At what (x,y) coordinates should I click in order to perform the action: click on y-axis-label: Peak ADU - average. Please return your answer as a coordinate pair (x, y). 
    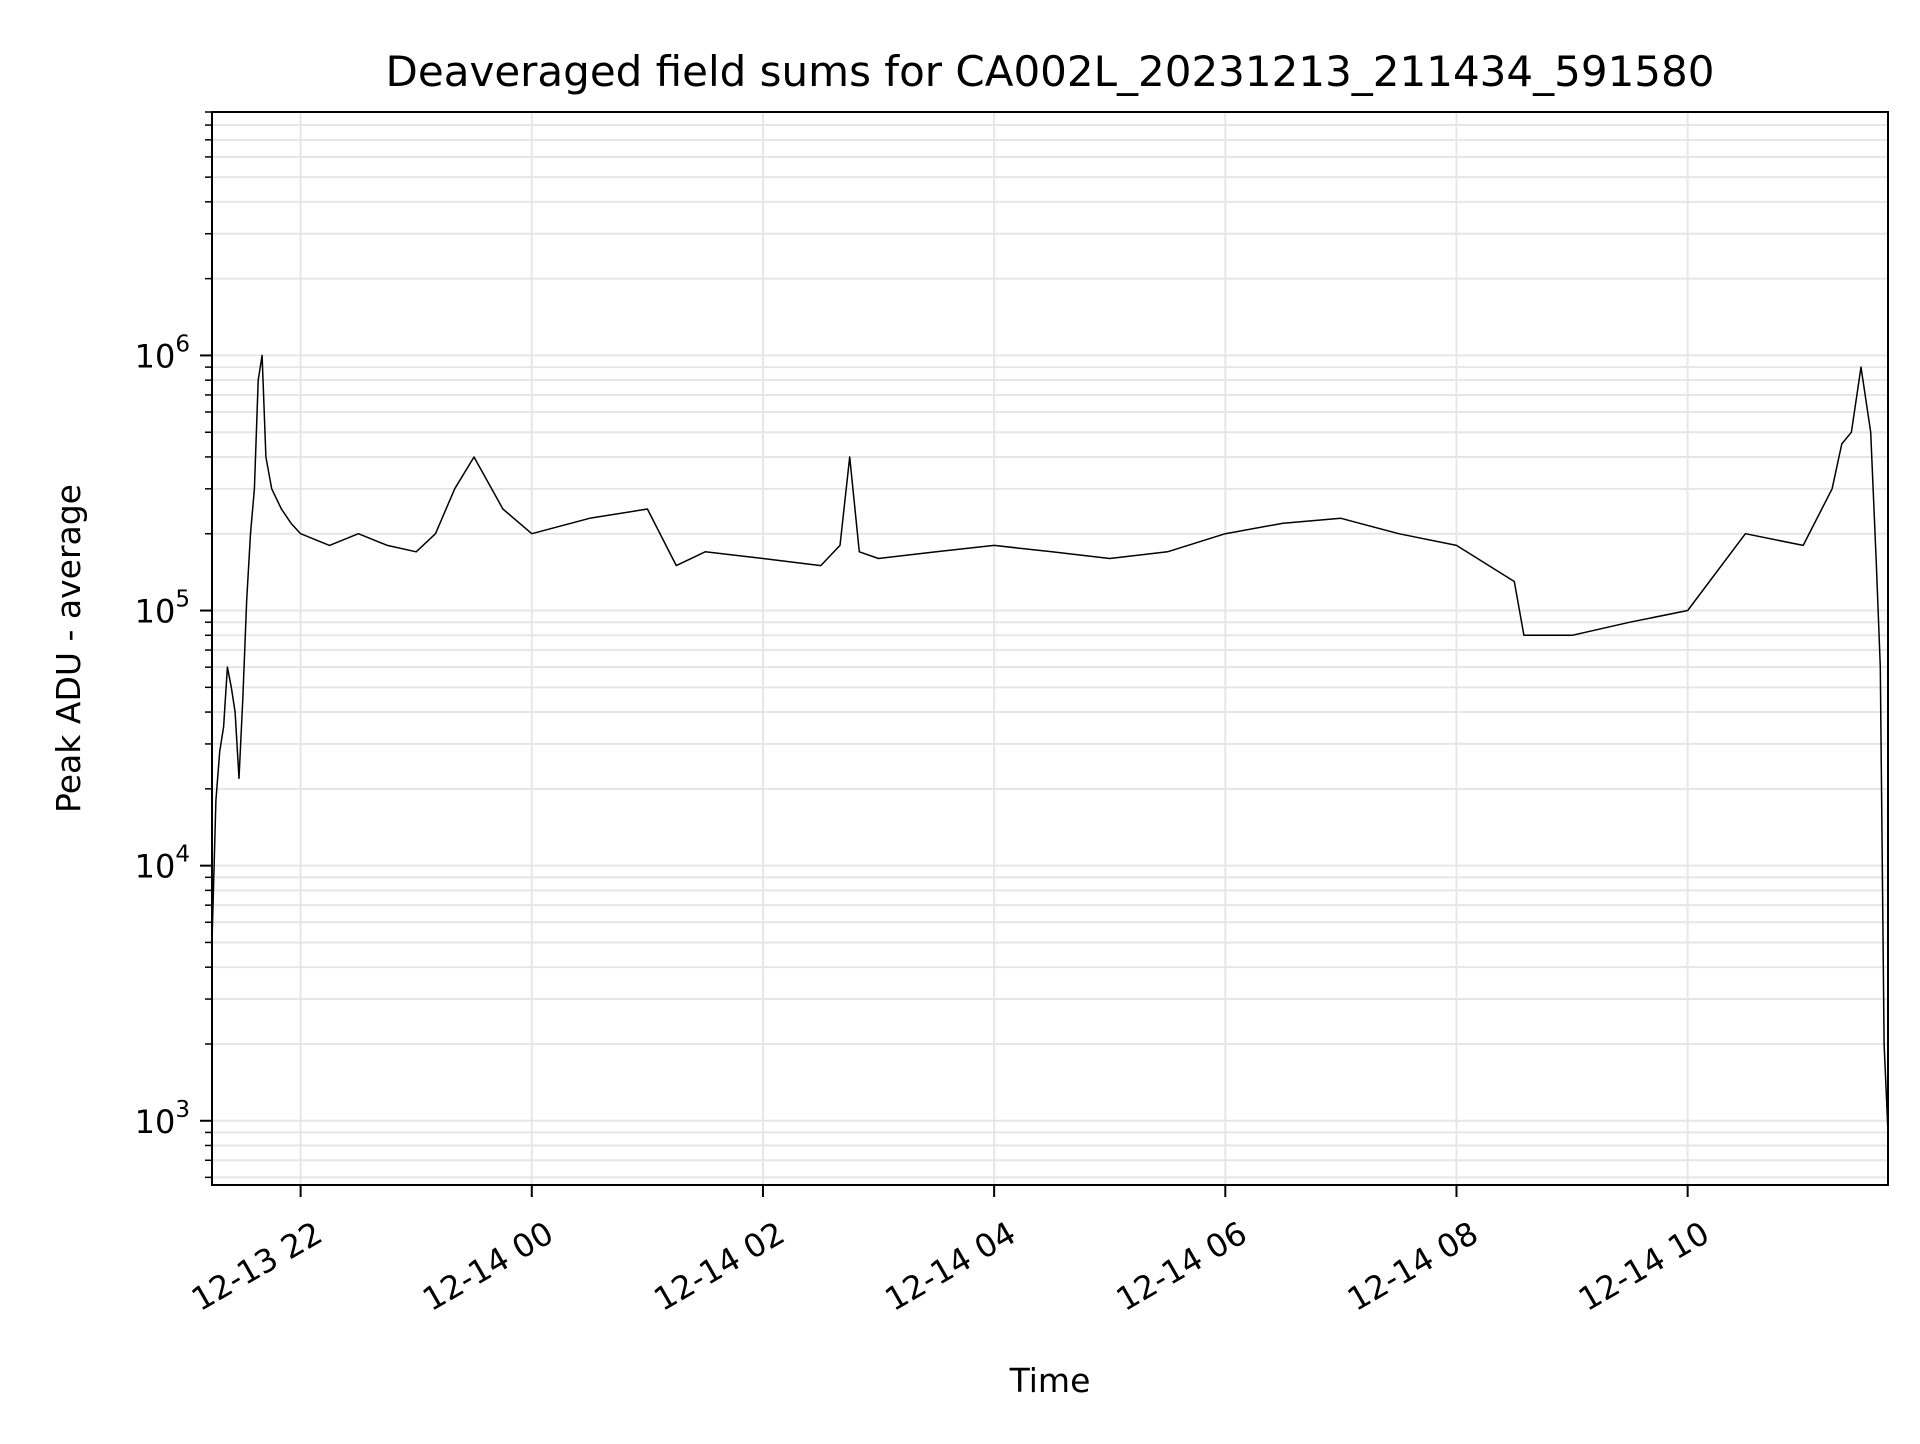
    Looking at the image, I should click on (68, 648).